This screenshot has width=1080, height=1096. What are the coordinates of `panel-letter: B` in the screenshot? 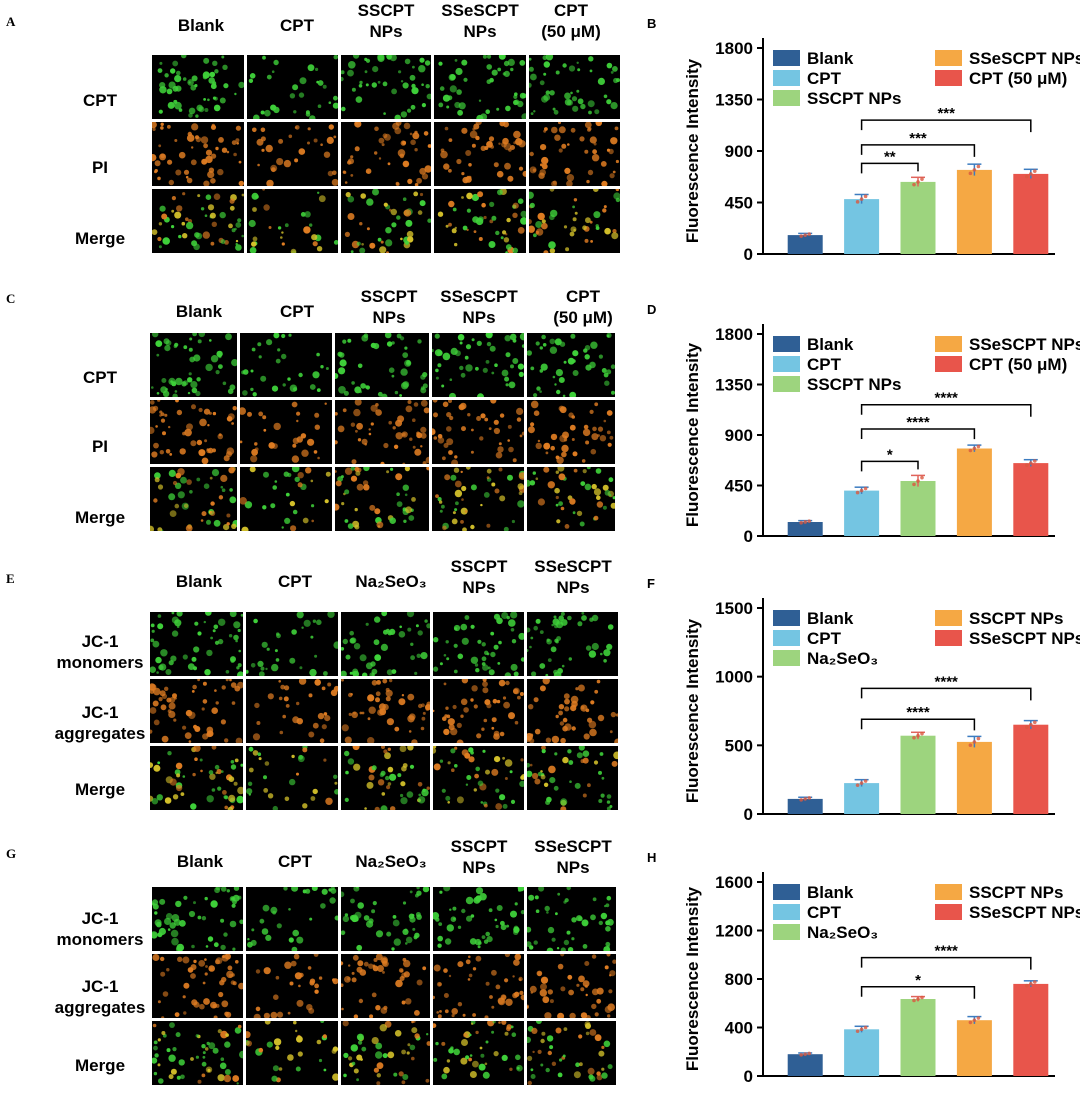 It's located at (651, 23).